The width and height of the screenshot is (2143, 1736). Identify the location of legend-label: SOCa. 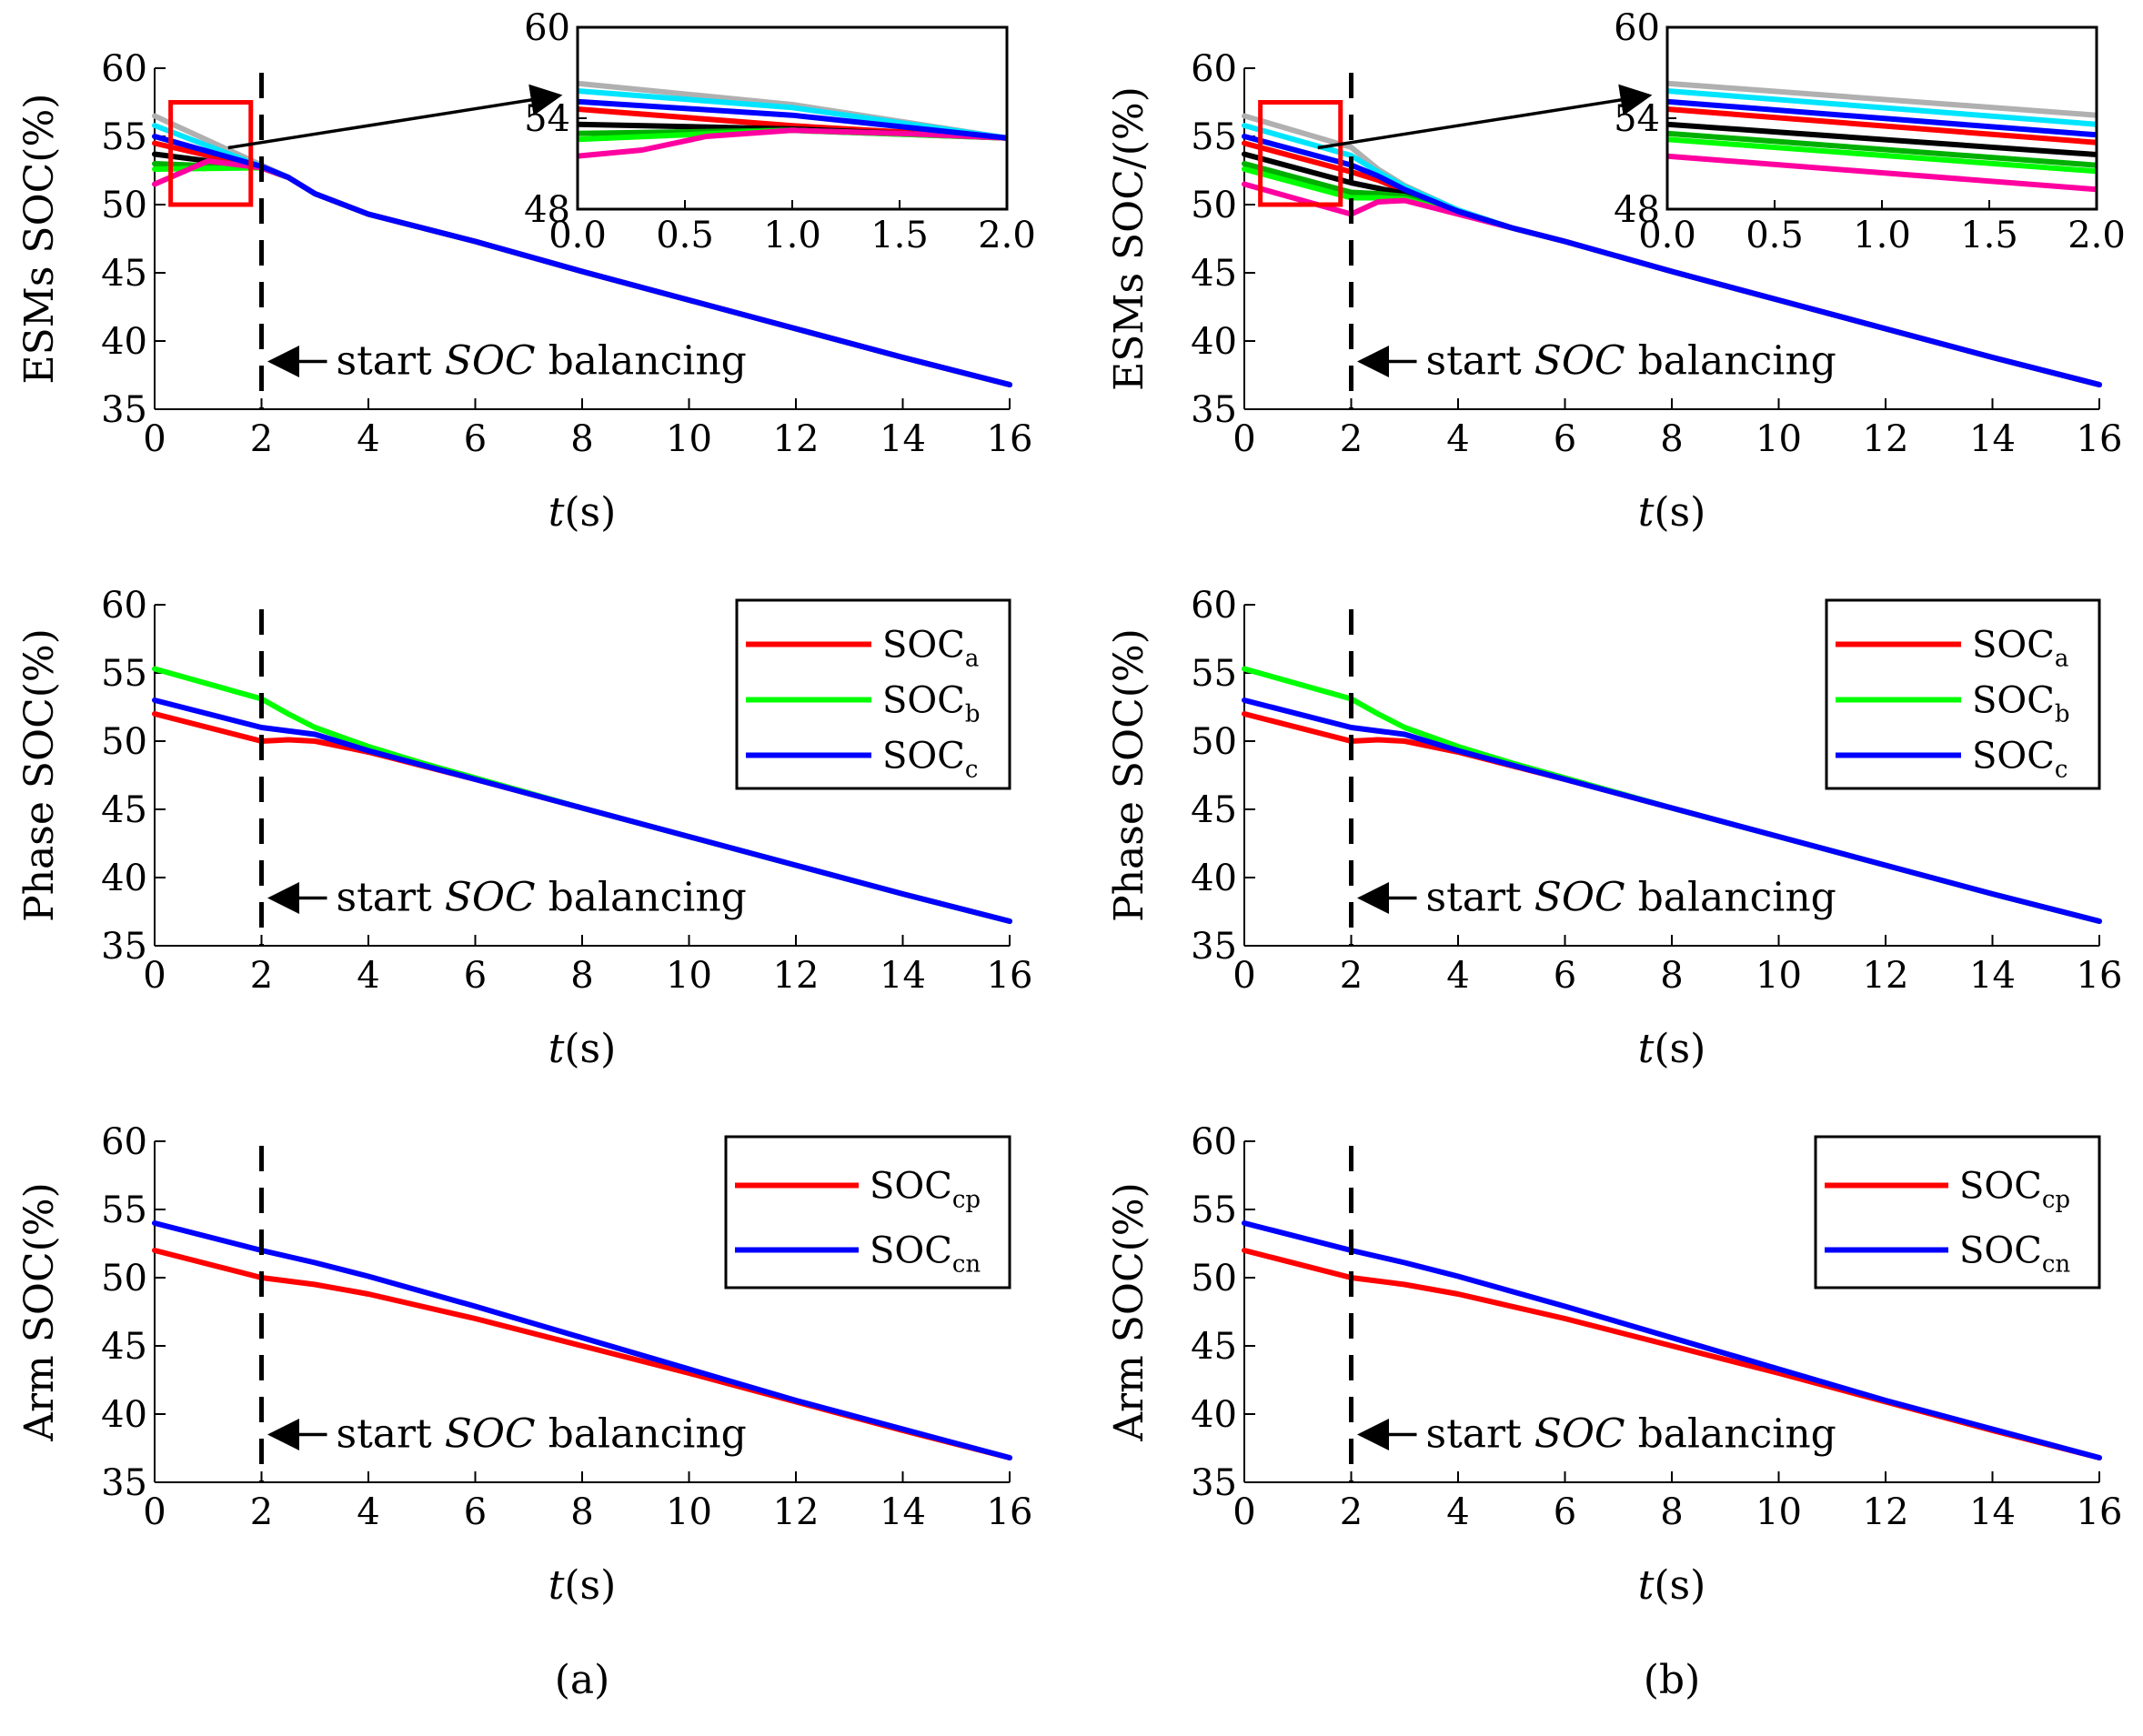
(930, 649).